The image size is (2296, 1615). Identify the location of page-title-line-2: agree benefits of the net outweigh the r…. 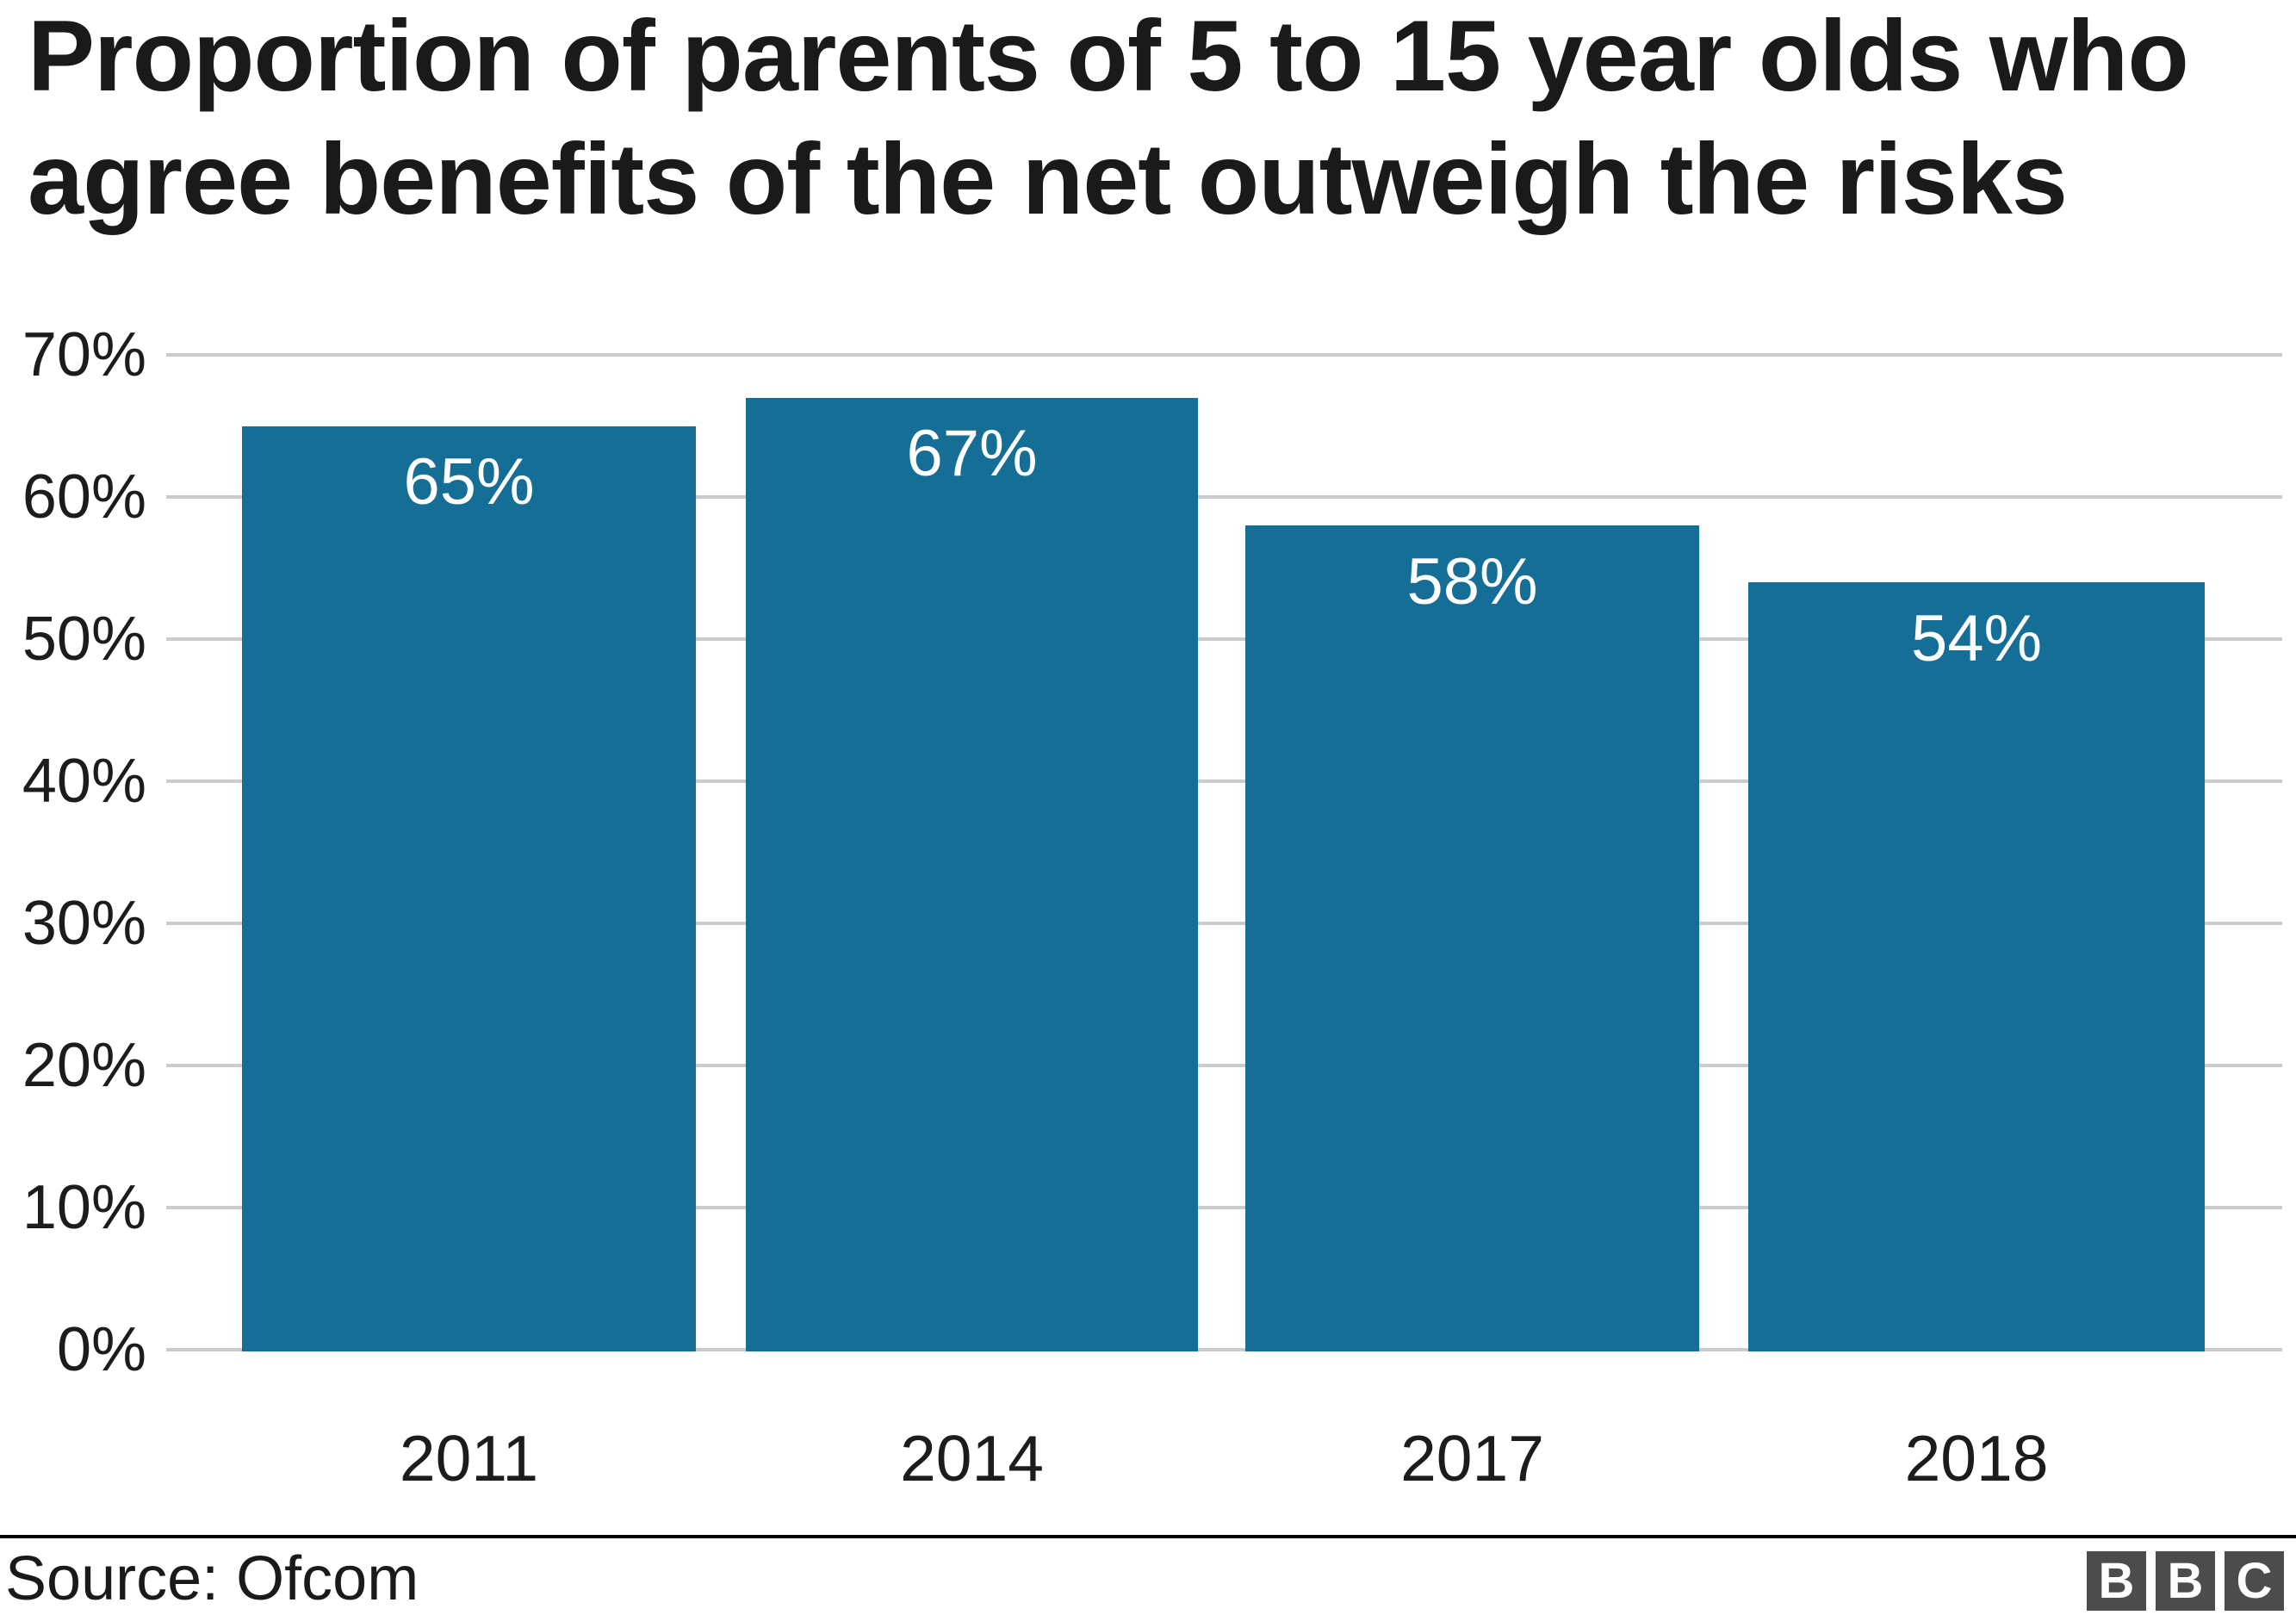
(1048, 178).